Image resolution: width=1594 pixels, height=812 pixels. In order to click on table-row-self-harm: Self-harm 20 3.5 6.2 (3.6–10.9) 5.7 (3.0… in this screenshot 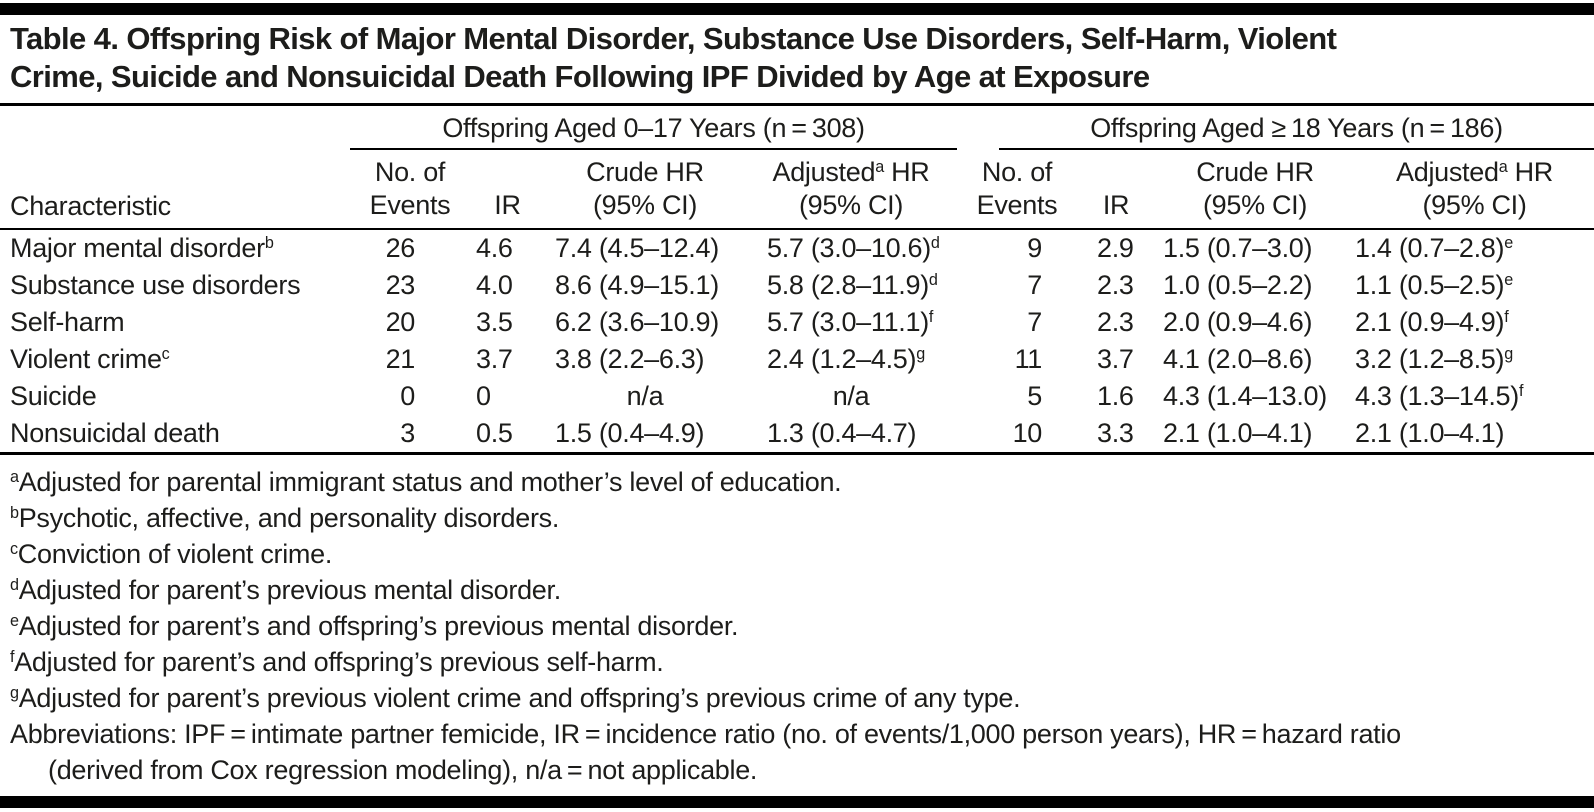, I will do `click(797, 322)`.